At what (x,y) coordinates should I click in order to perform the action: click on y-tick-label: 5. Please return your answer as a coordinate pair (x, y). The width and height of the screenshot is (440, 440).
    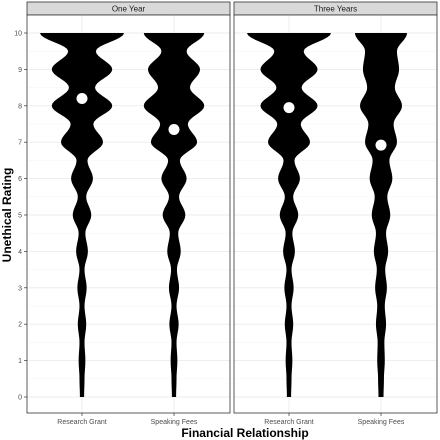
    Looking at the image, I should click on (20, 216).